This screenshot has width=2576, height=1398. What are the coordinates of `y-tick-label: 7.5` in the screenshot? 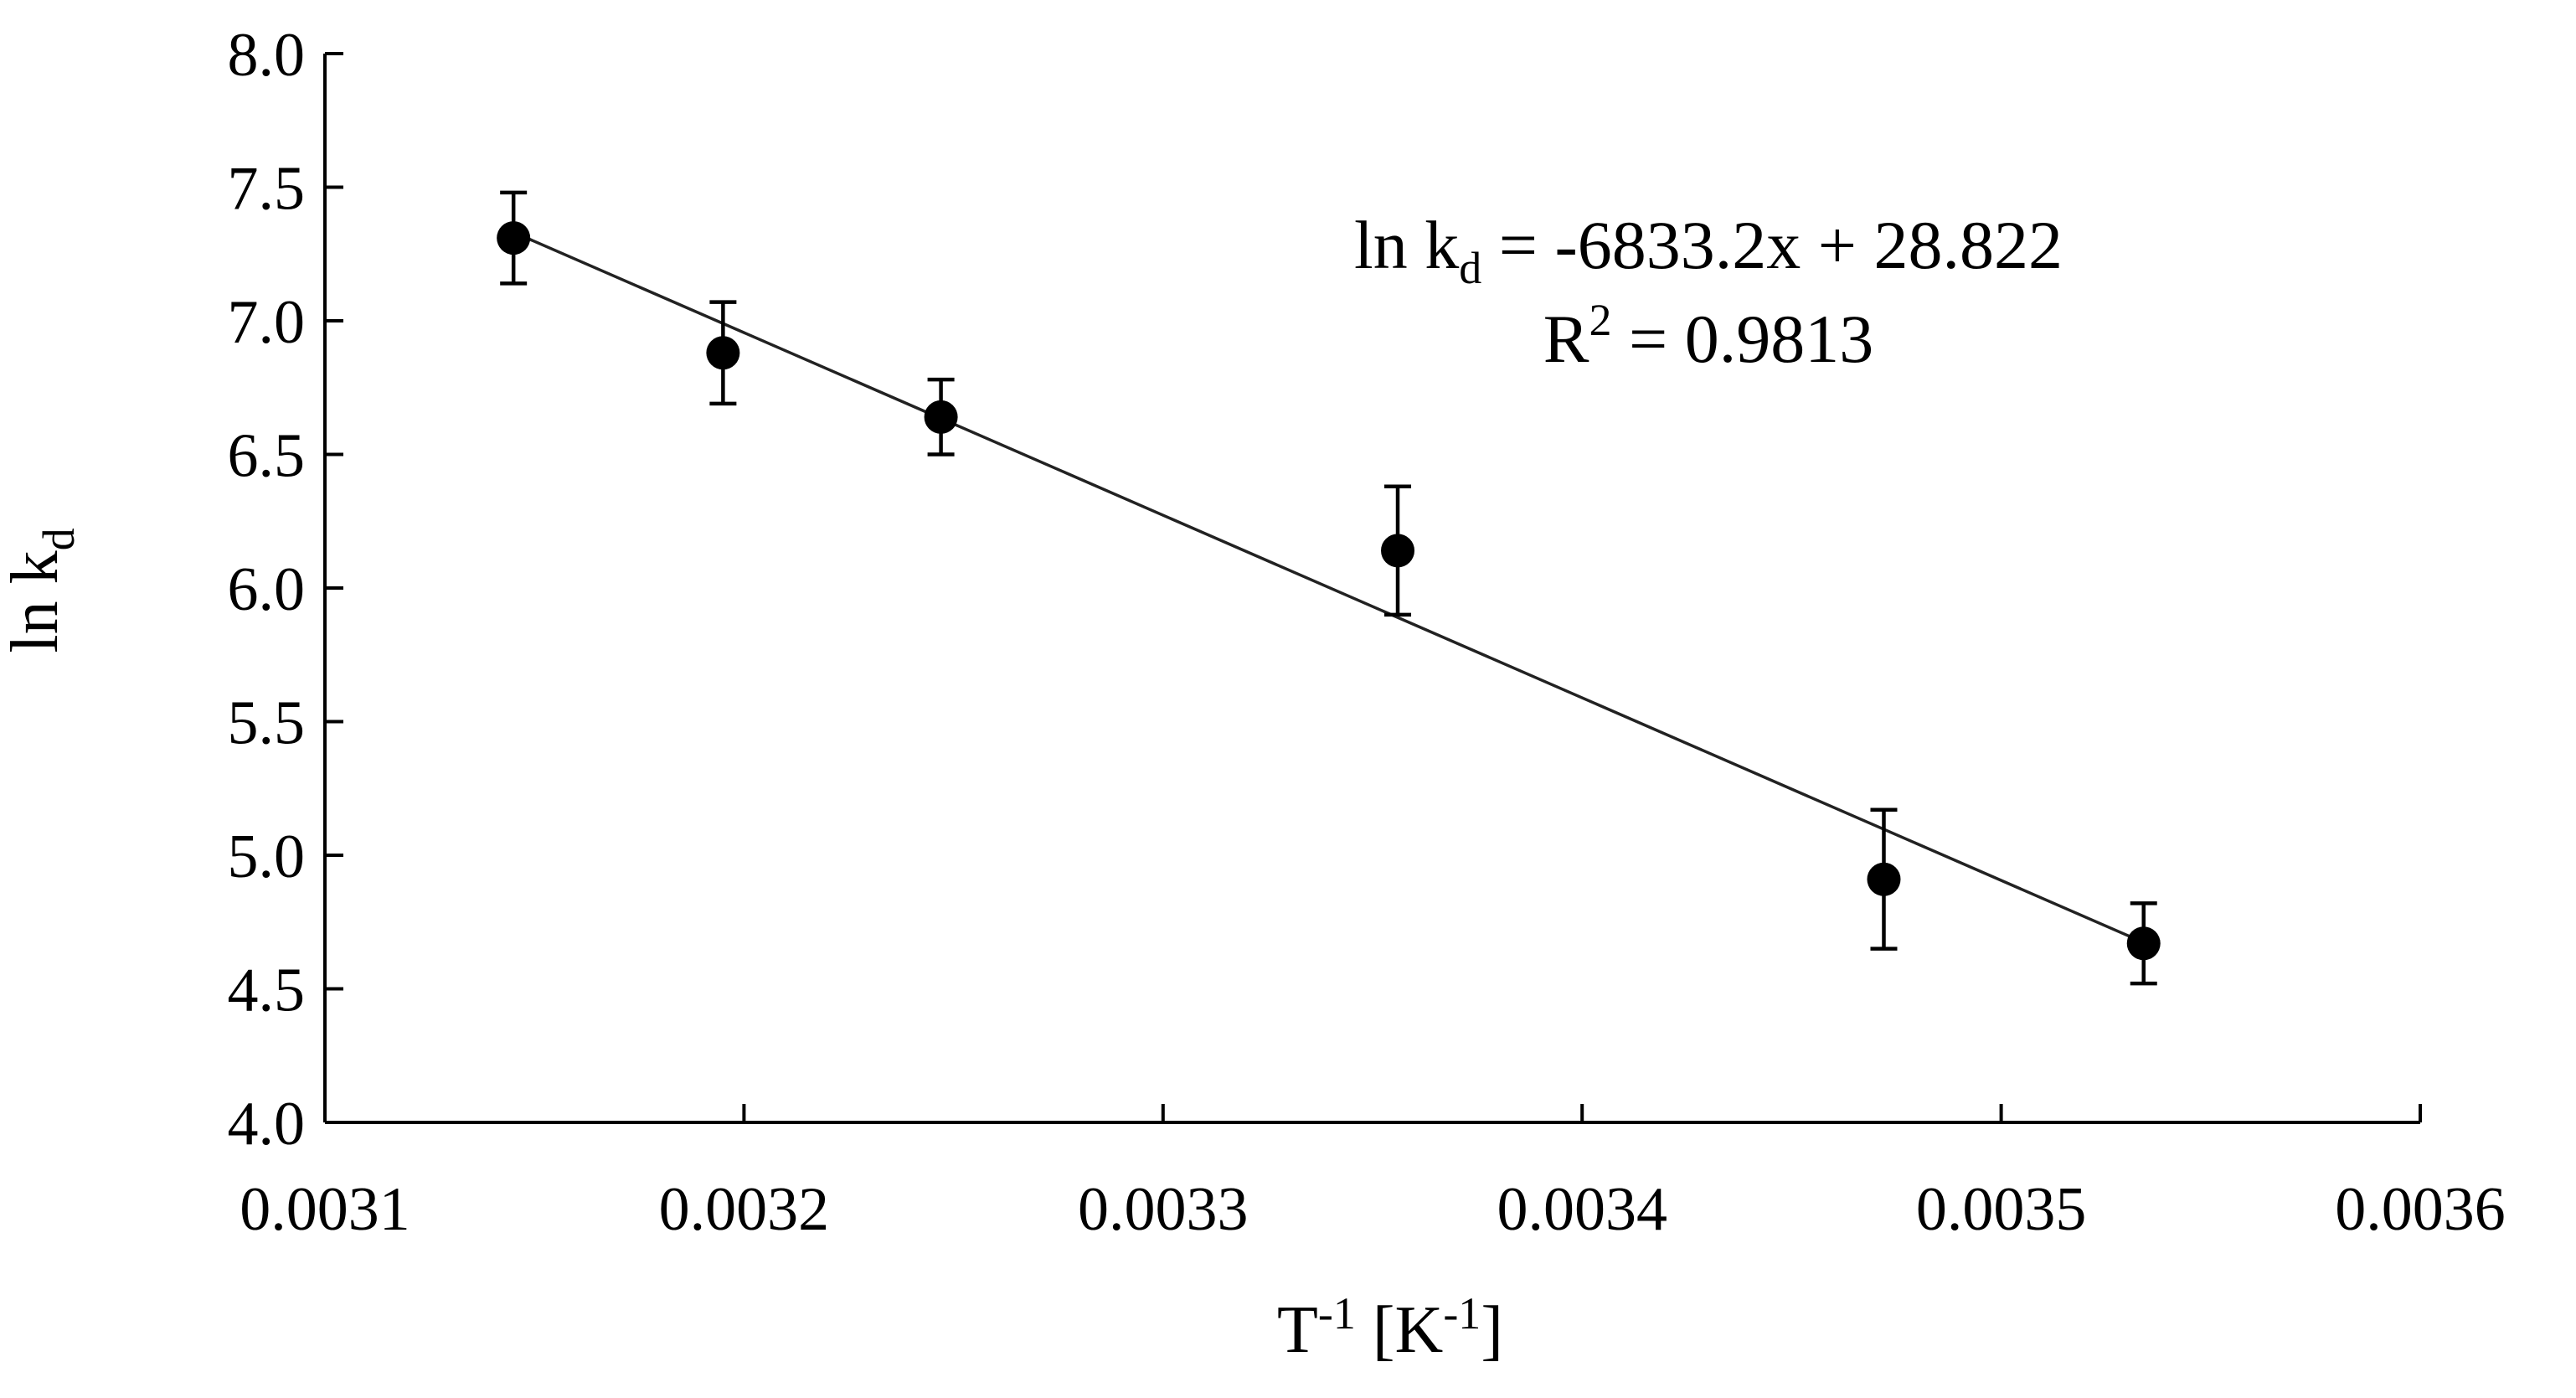 It's located at (267, 190).